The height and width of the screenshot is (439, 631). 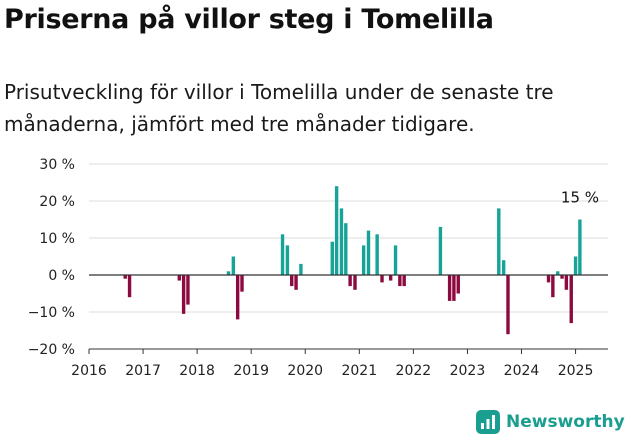 What do you see at coordinates (305, 371) in the screenshot?
I see `x-tick-label: 2020` at bounding box center [305, 371].